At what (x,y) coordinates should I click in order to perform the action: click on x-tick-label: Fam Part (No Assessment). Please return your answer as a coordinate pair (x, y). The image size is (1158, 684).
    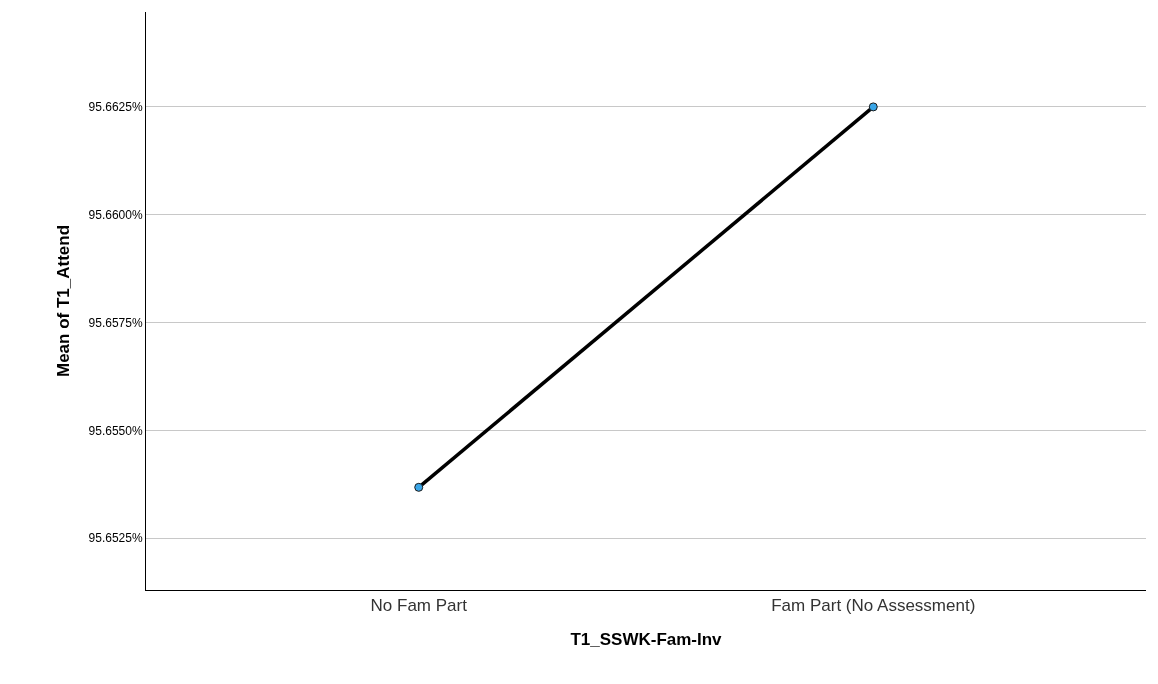
    Looking at the image, I should click on (873, 606).